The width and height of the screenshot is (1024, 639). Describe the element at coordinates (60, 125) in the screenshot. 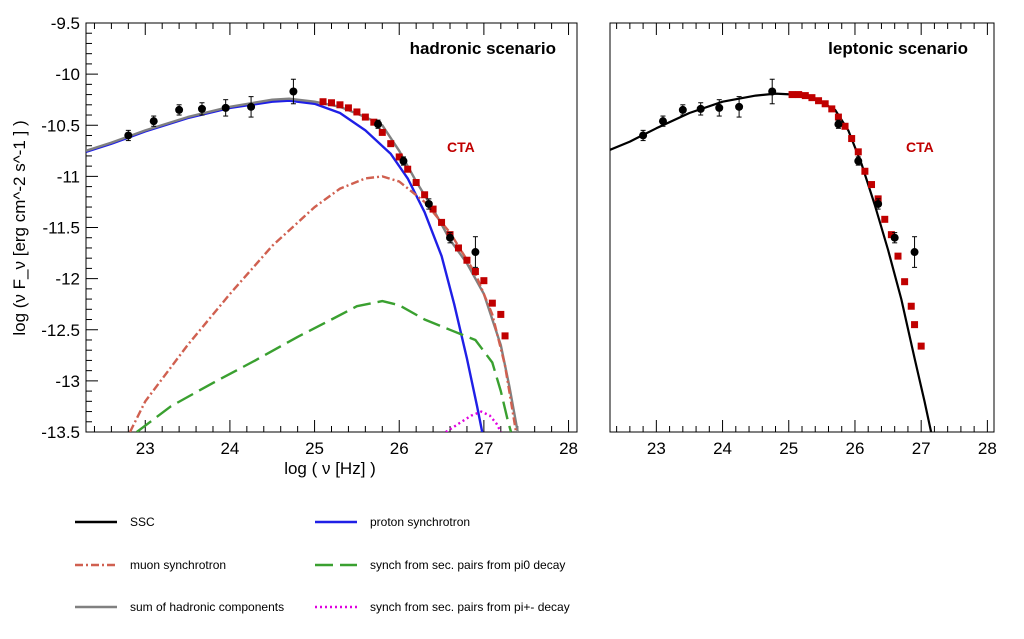

I see `y-tick-label: -10.5` at that location.